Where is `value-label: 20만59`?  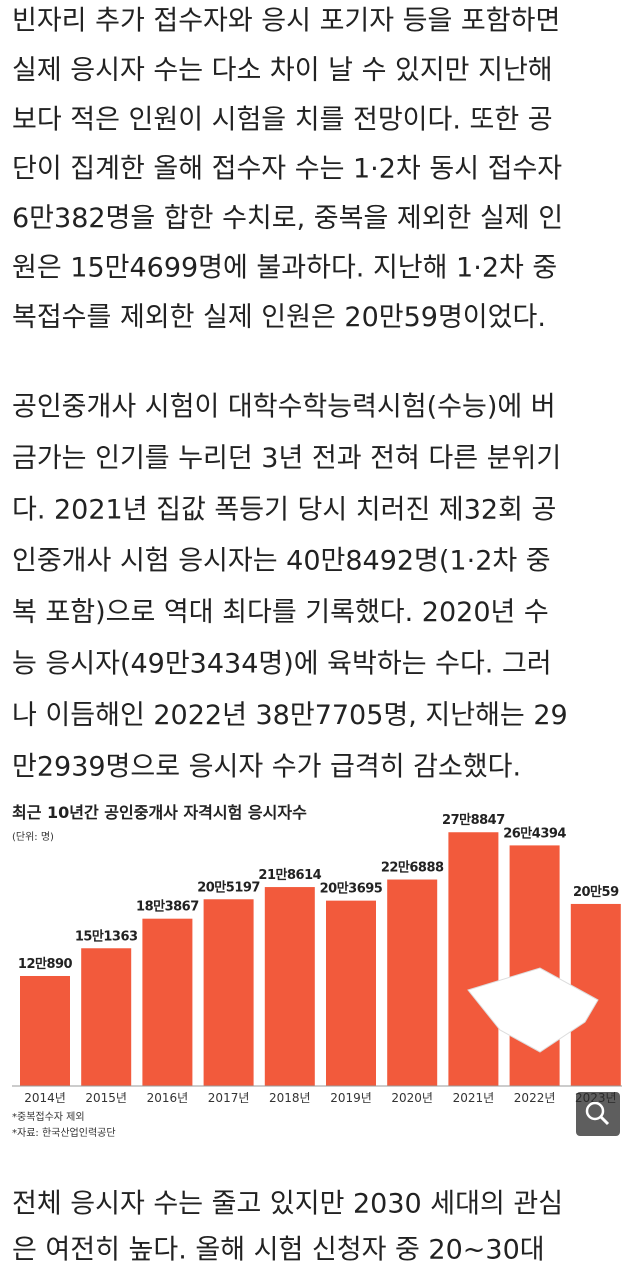
value-label: 20만59 is located at coordinates (596, 892).